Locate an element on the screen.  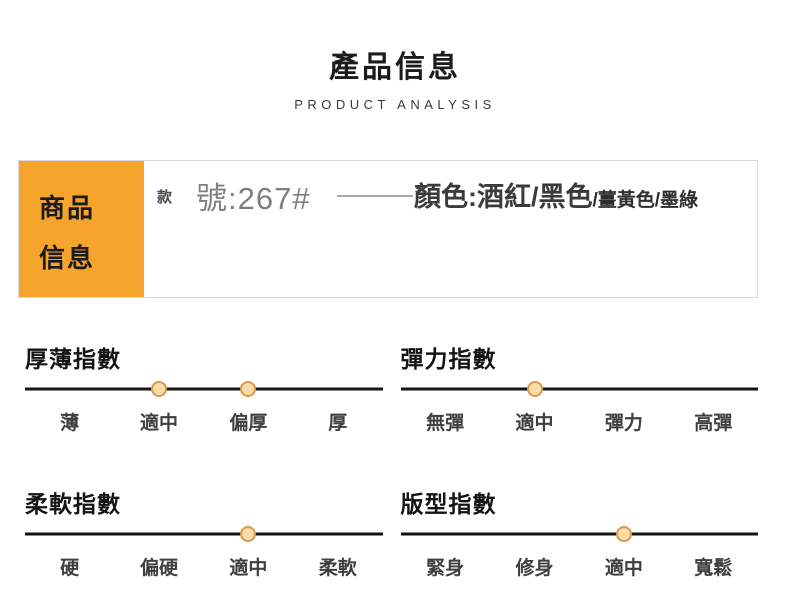
index-block: 厚薄指數 薄 適中 偏厚 厚 is located at coordinates (204, 387).